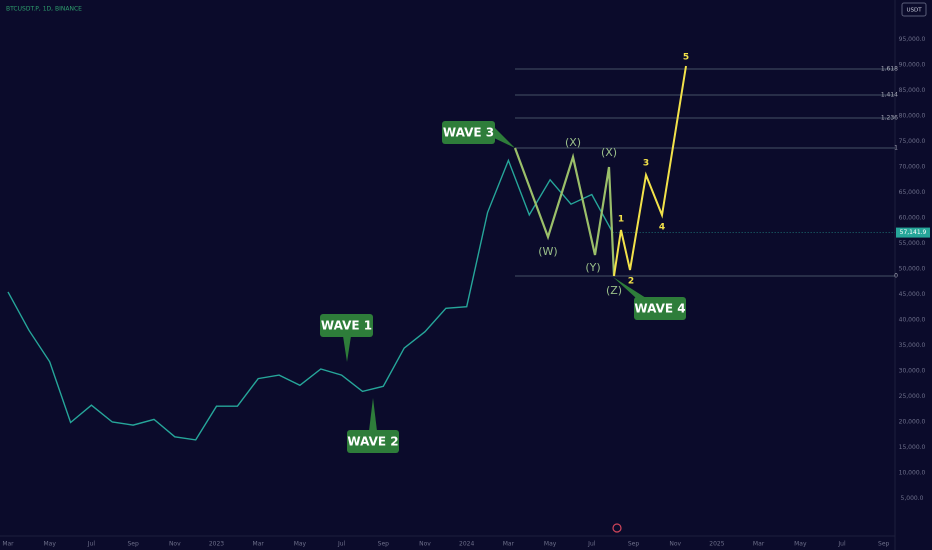  Describe the element at coordinates (896, 148) in the screenshot. I see `fib-label: 1` at that location.